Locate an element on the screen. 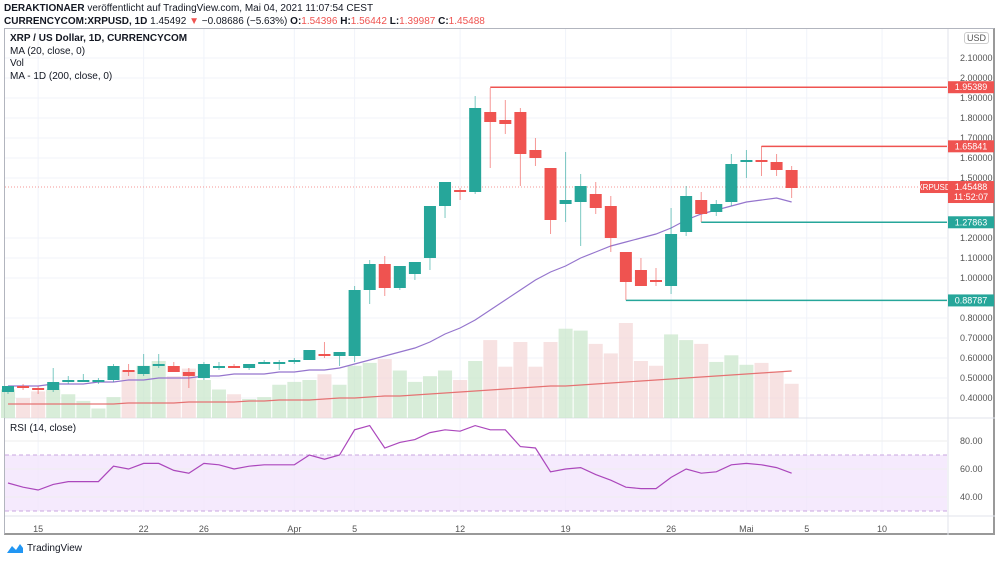 Image resolution: width=1000 pixels, height=561 pixels. ma200-line is located at coordinates (400, 387).